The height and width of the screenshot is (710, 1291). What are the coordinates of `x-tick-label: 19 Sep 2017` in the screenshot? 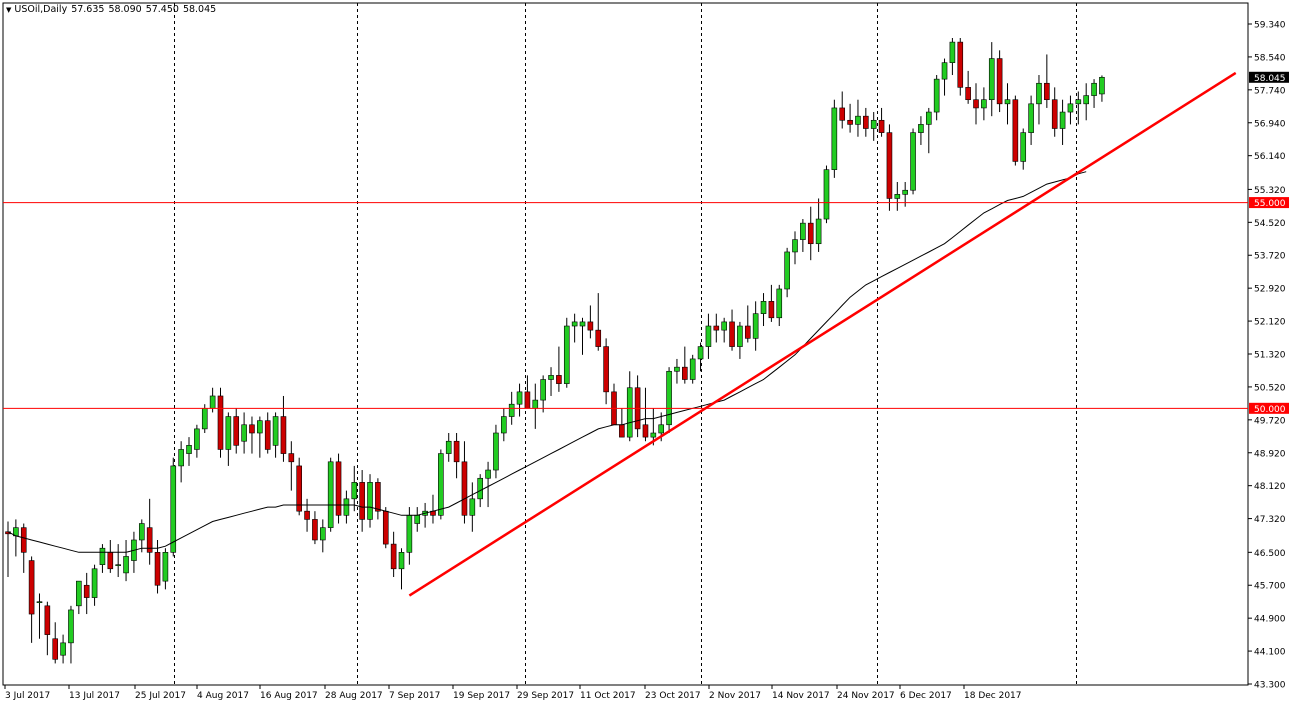 It's located at (481, 696).